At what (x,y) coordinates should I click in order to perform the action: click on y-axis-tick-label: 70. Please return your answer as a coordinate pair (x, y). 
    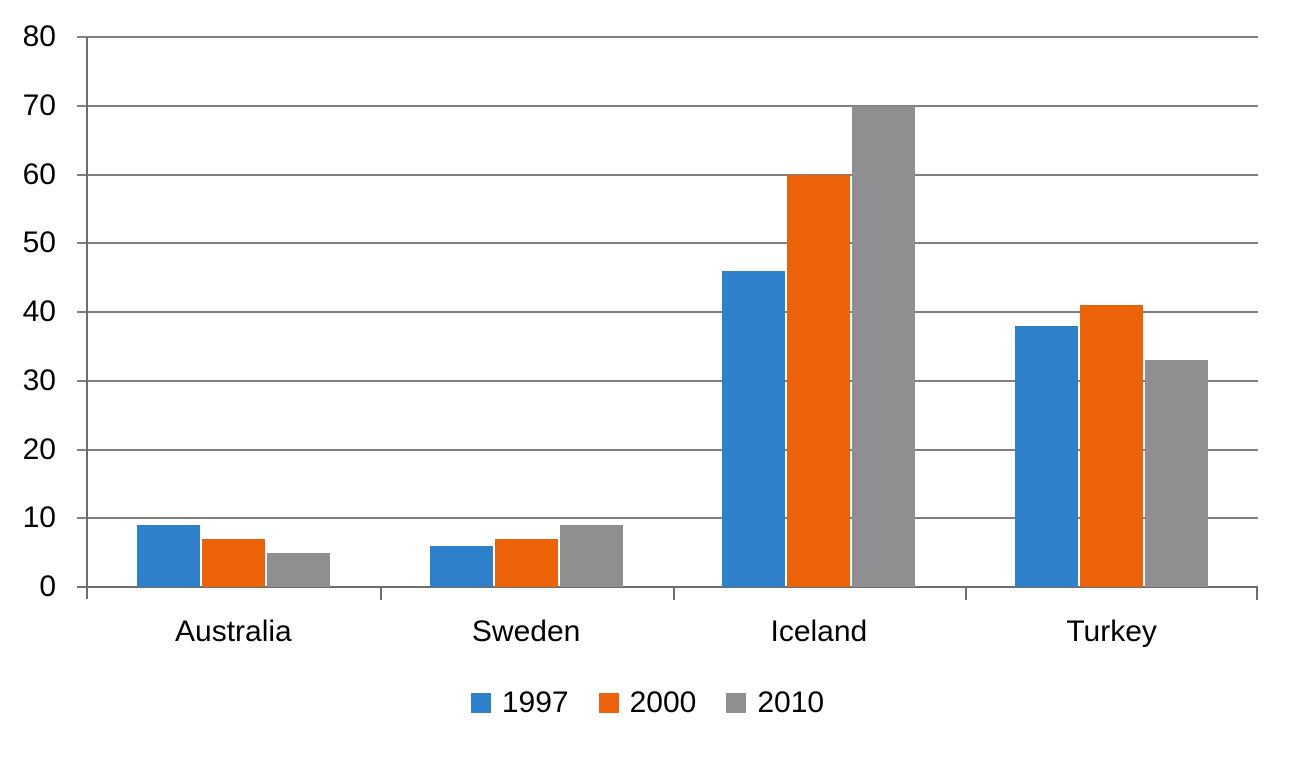
    Looking at the image, I should click on (39, 105).